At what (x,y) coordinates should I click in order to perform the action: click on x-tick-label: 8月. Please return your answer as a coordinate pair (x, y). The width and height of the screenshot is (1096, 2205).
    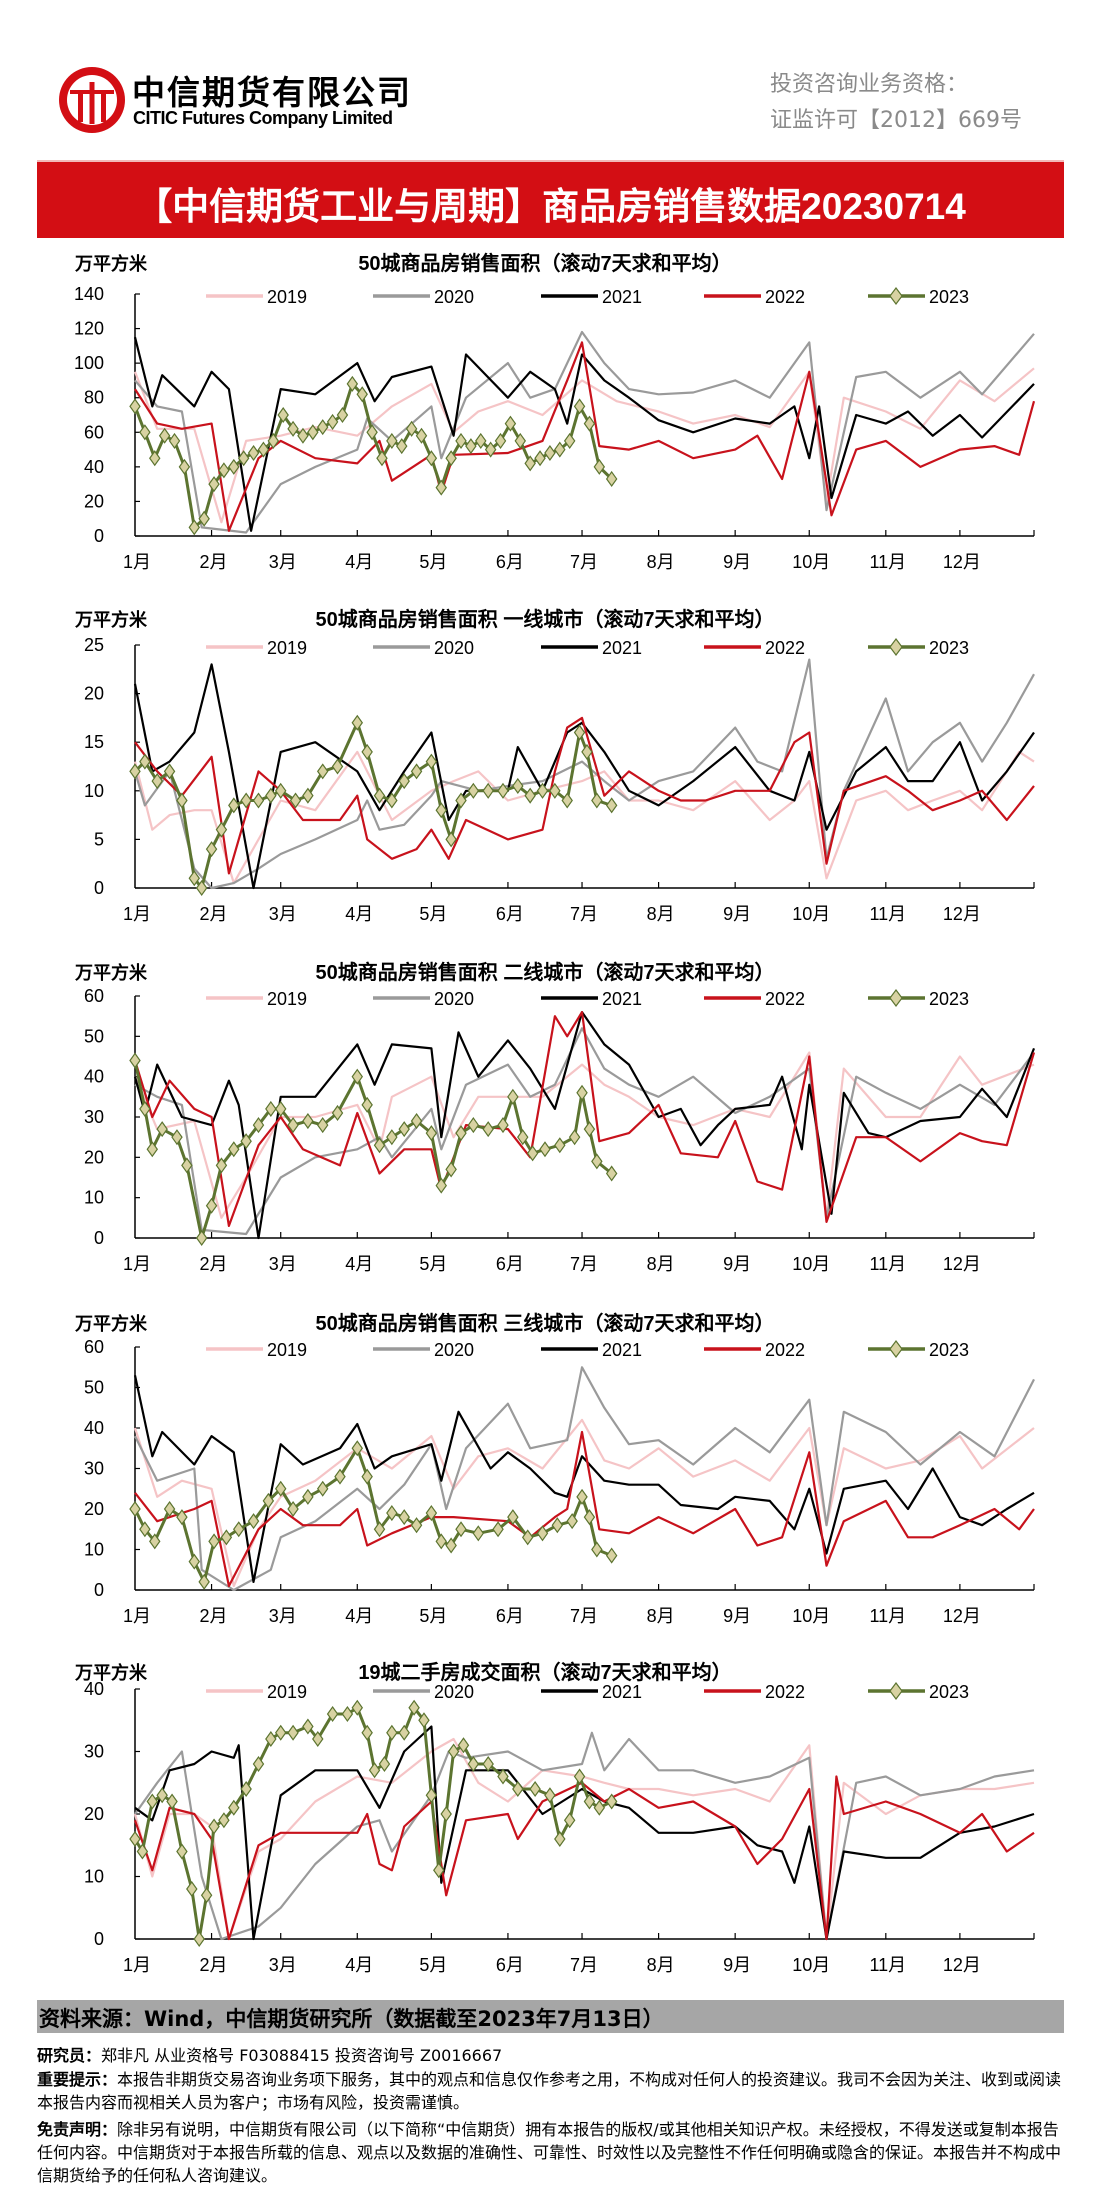
    Looking at the image, I should click on (661, 562).